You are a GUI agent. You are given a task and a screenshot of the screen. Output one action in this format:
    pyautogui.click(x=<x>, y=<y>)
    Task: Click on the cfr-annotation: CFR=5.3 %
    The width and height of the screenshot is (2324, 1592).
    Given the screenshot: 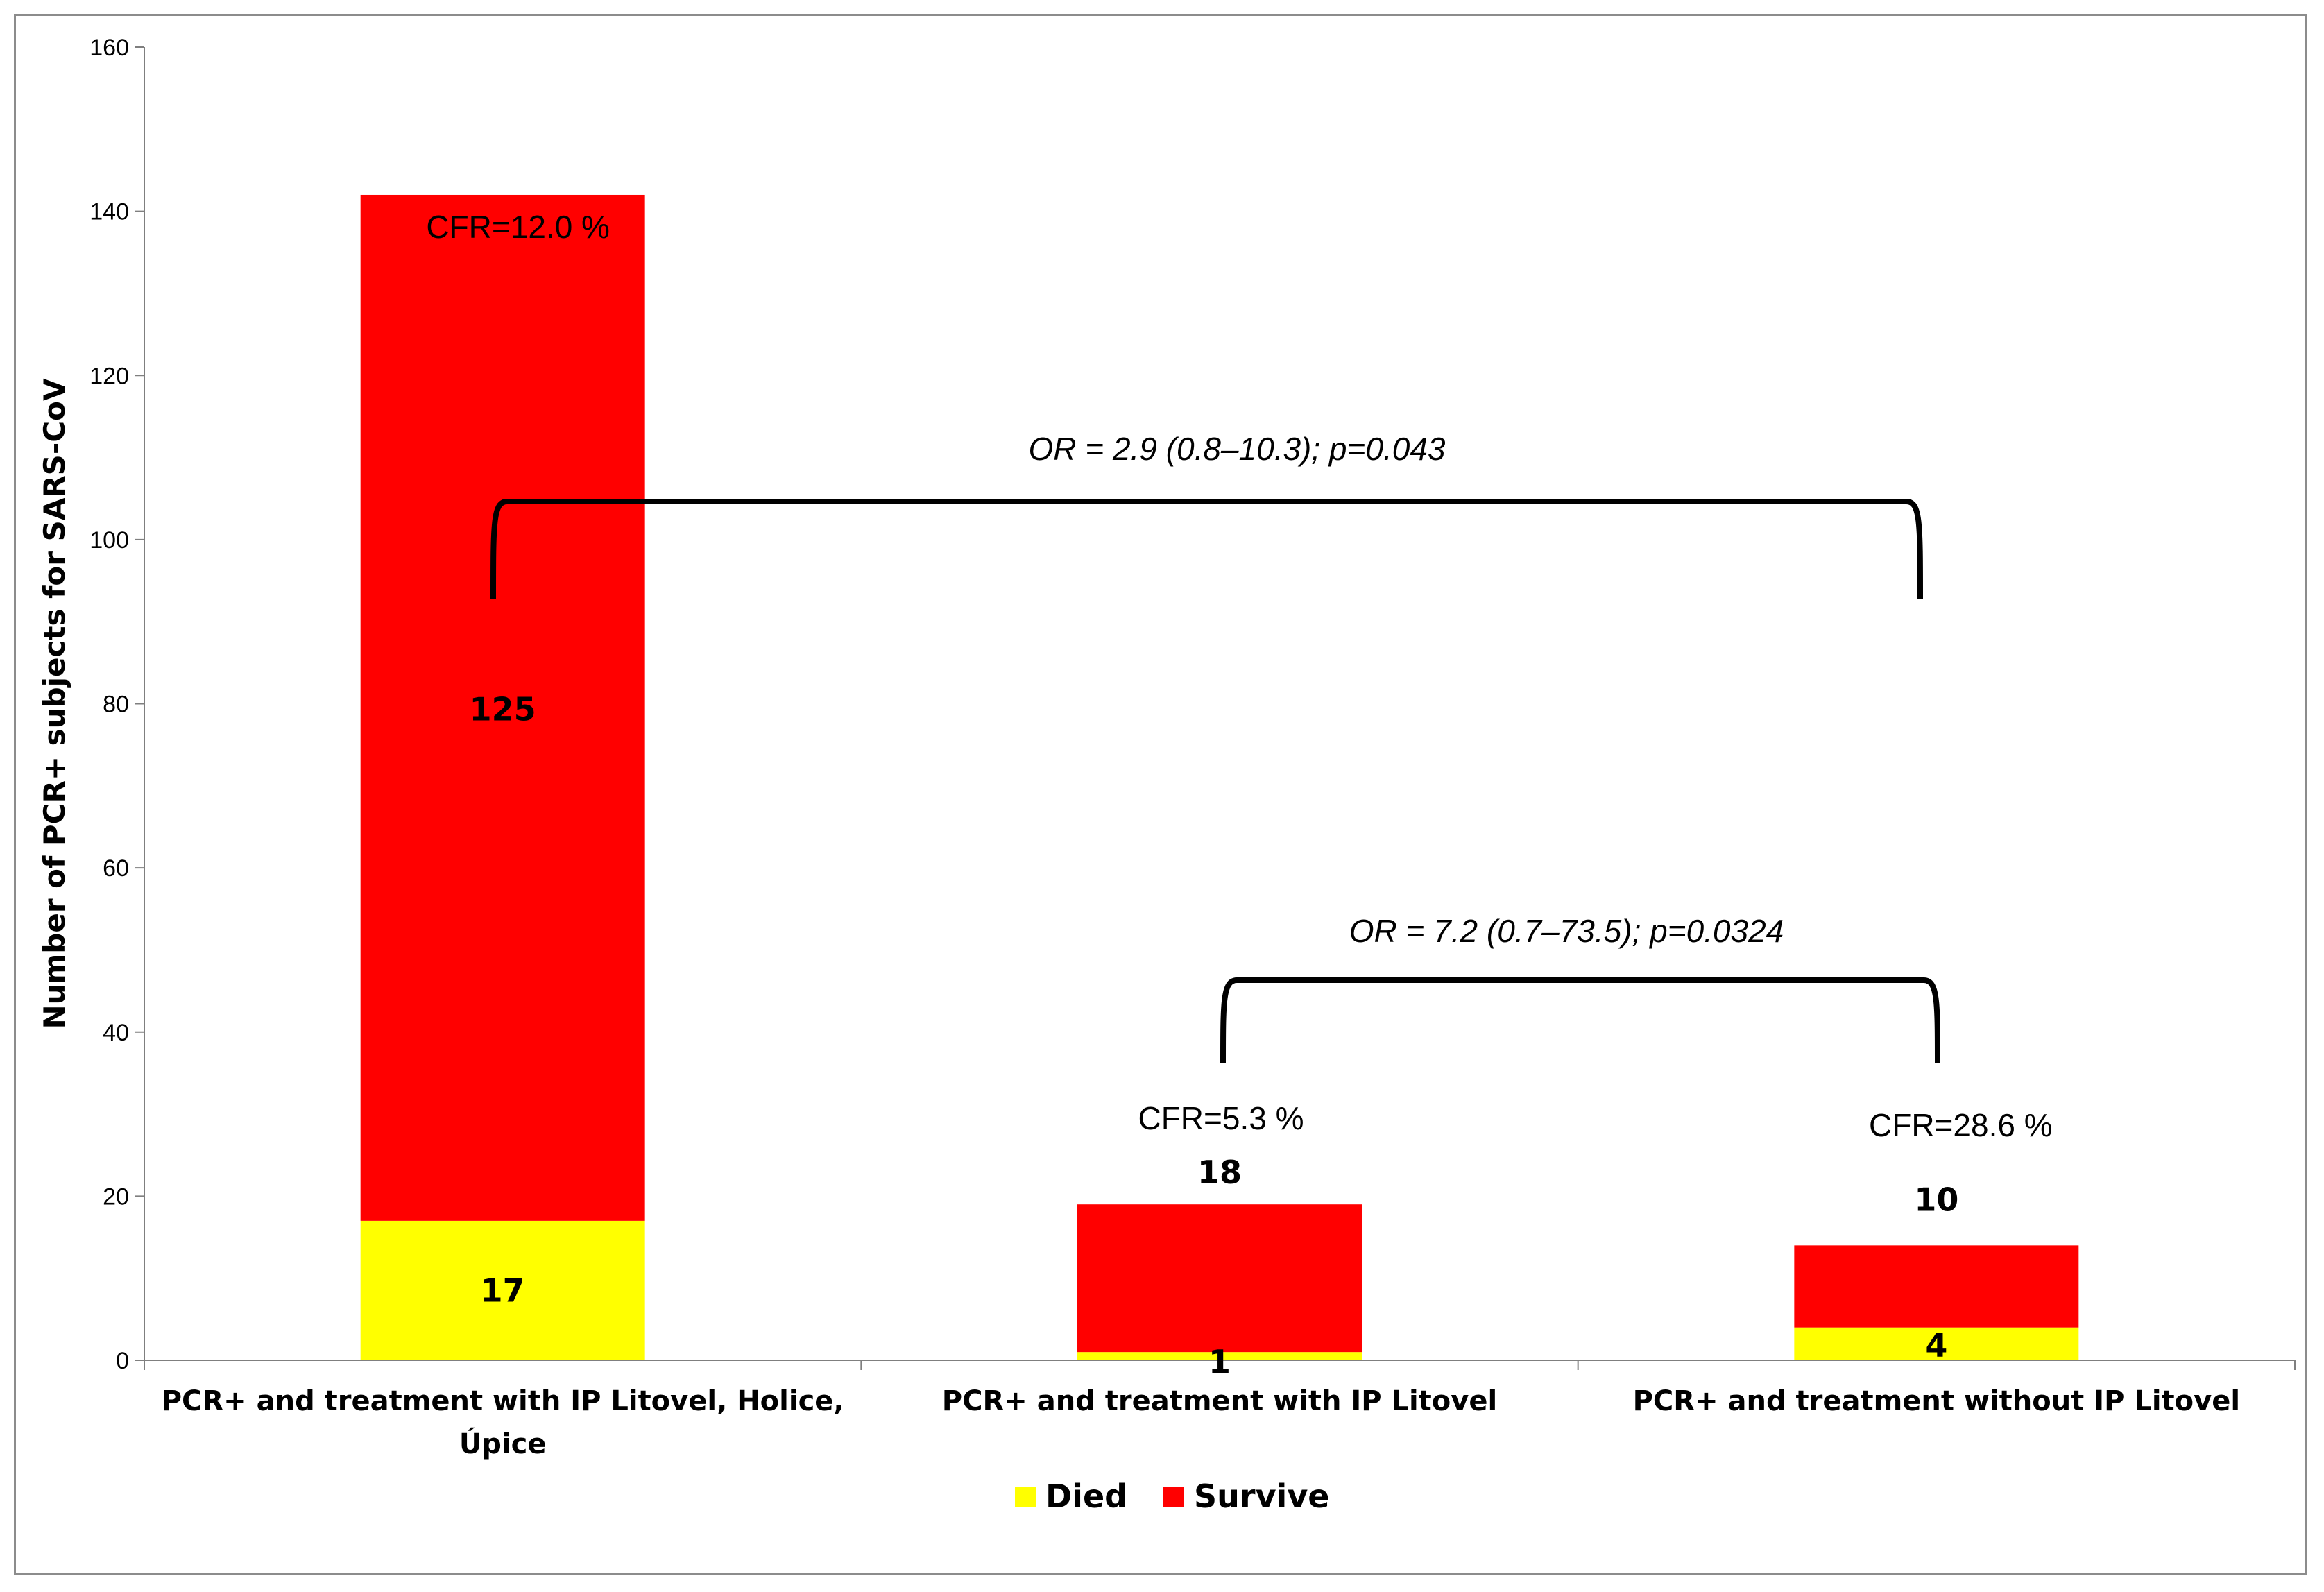 What is the action you would take?
    pyautogui.click(x=1221, y=1118)
    